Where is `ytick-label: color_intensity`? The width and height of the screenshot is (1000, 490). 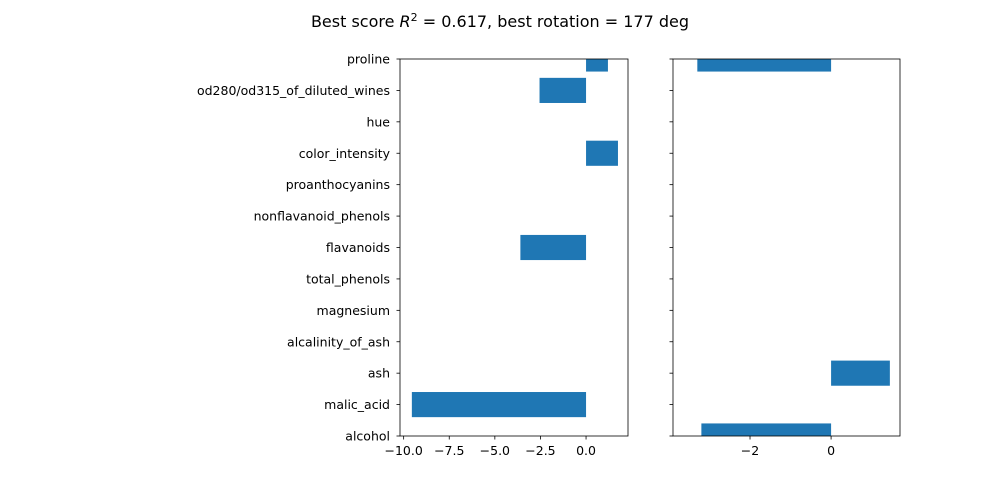
ytick-label: color_intensity is located at coordinates (345, 153).